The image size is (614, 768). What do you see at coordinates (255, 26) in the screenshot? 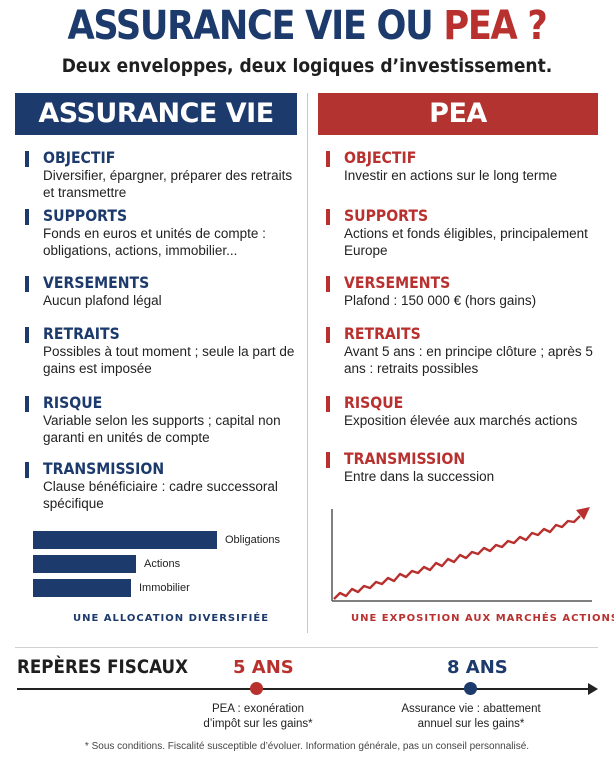
I see `title-part-assurance-vie: ASSURANCE VIE OU` at bounding box center [255, 26].